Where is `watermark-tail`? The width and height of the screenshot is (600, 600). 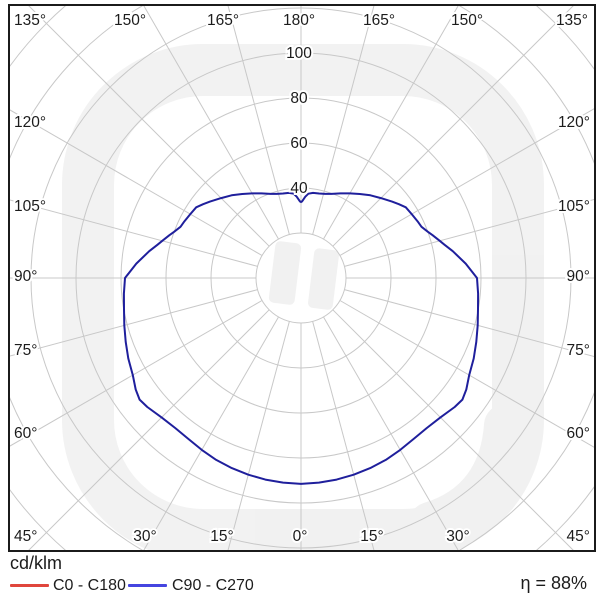
watermark-tail is located at coordinates (467, 474).